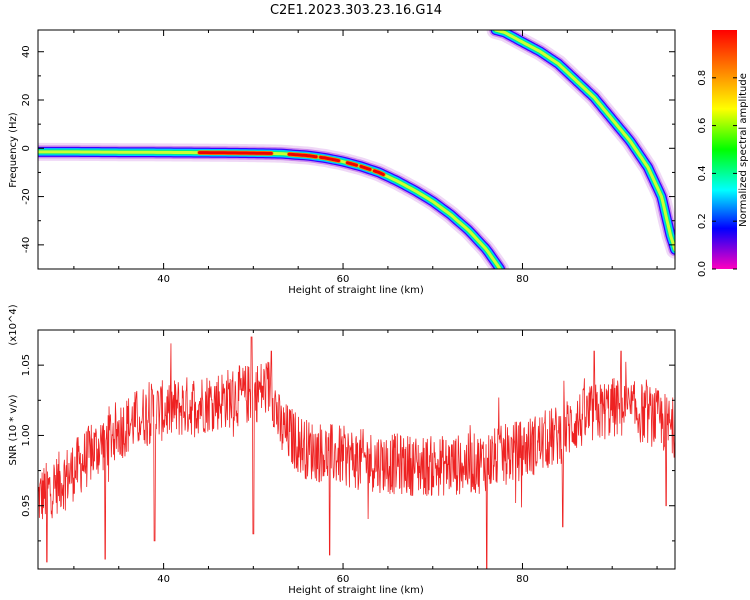 This screenshot has height=600, width=750. I want to click on y-tick-label: -20, so click(26, 196).